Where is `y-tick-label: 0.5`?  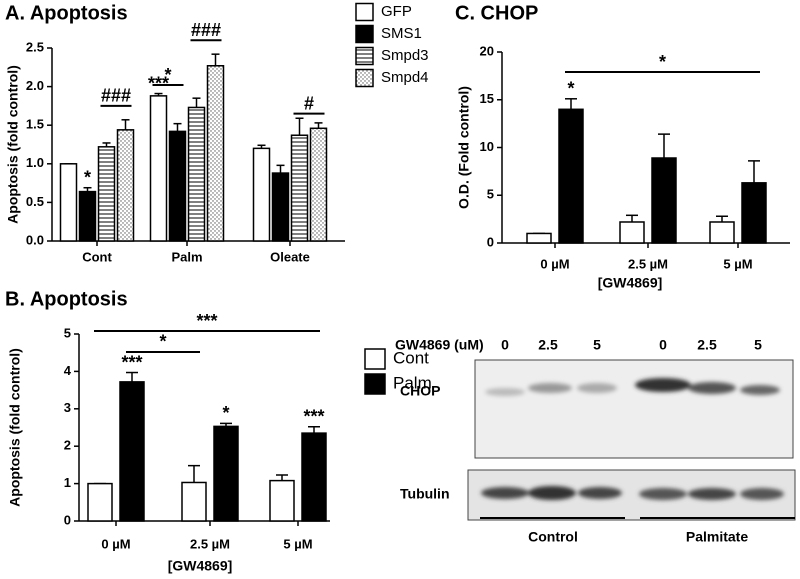 y-tick-label: 0.5 is located at coordinates (35, 201).